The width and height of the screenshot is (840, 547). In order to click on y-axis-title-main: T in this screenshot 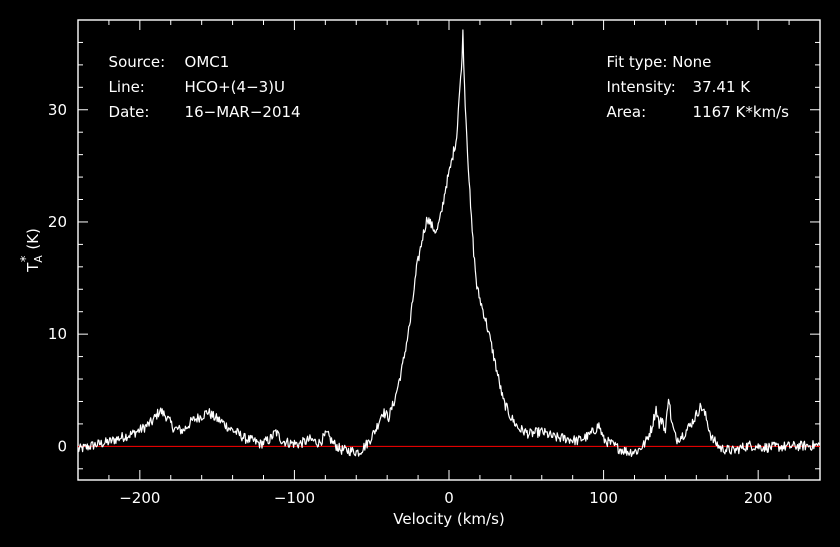, I will do `click(33, 267)`.